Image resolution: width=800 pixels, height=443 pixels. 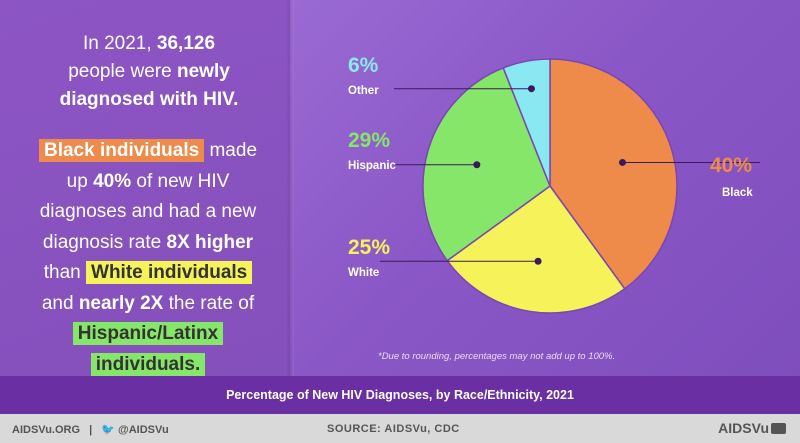 What do you see at coordinates (363, 65) in the screenshot?
I see `percent-label-other: 6%` at bounding box center [363, 65].